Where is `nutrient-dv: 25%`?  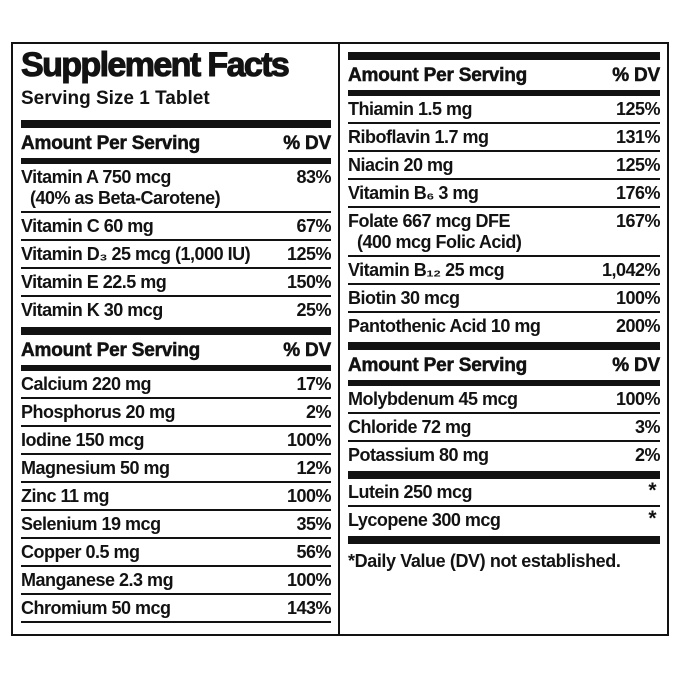 nutrient-dv: 25% is located at coordinates (313, 310).